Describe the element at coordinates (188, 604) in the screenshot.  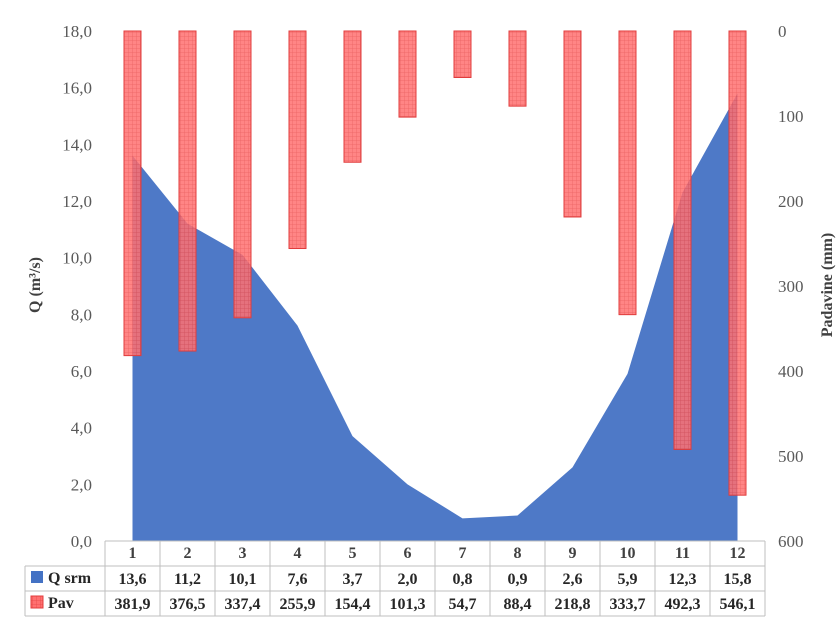
I see `pav-value: 376,5` at that location.